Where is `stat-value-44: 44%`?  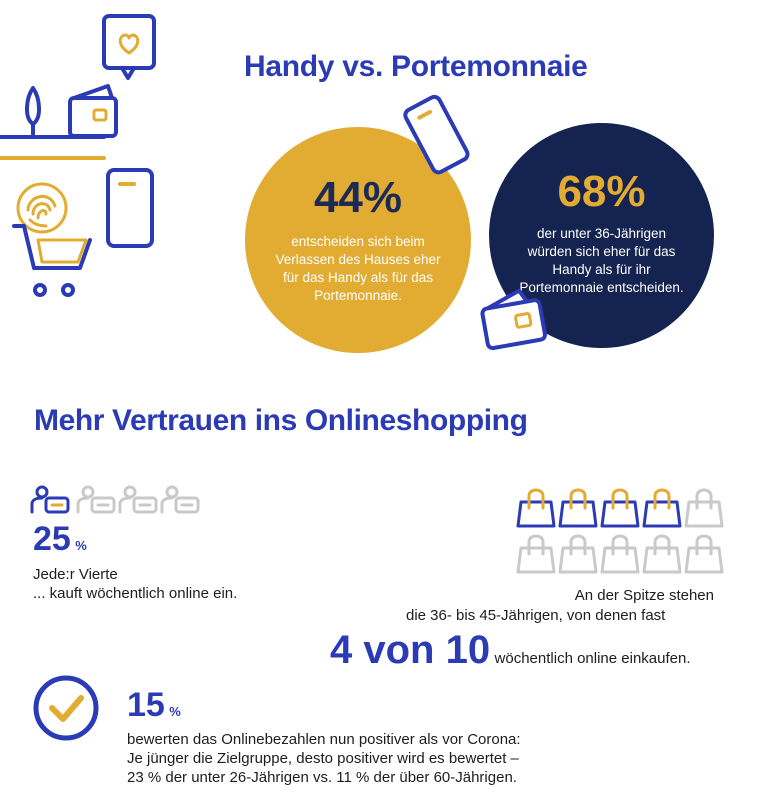
stat-value-44: 44% is located at coordinates (358, 197).